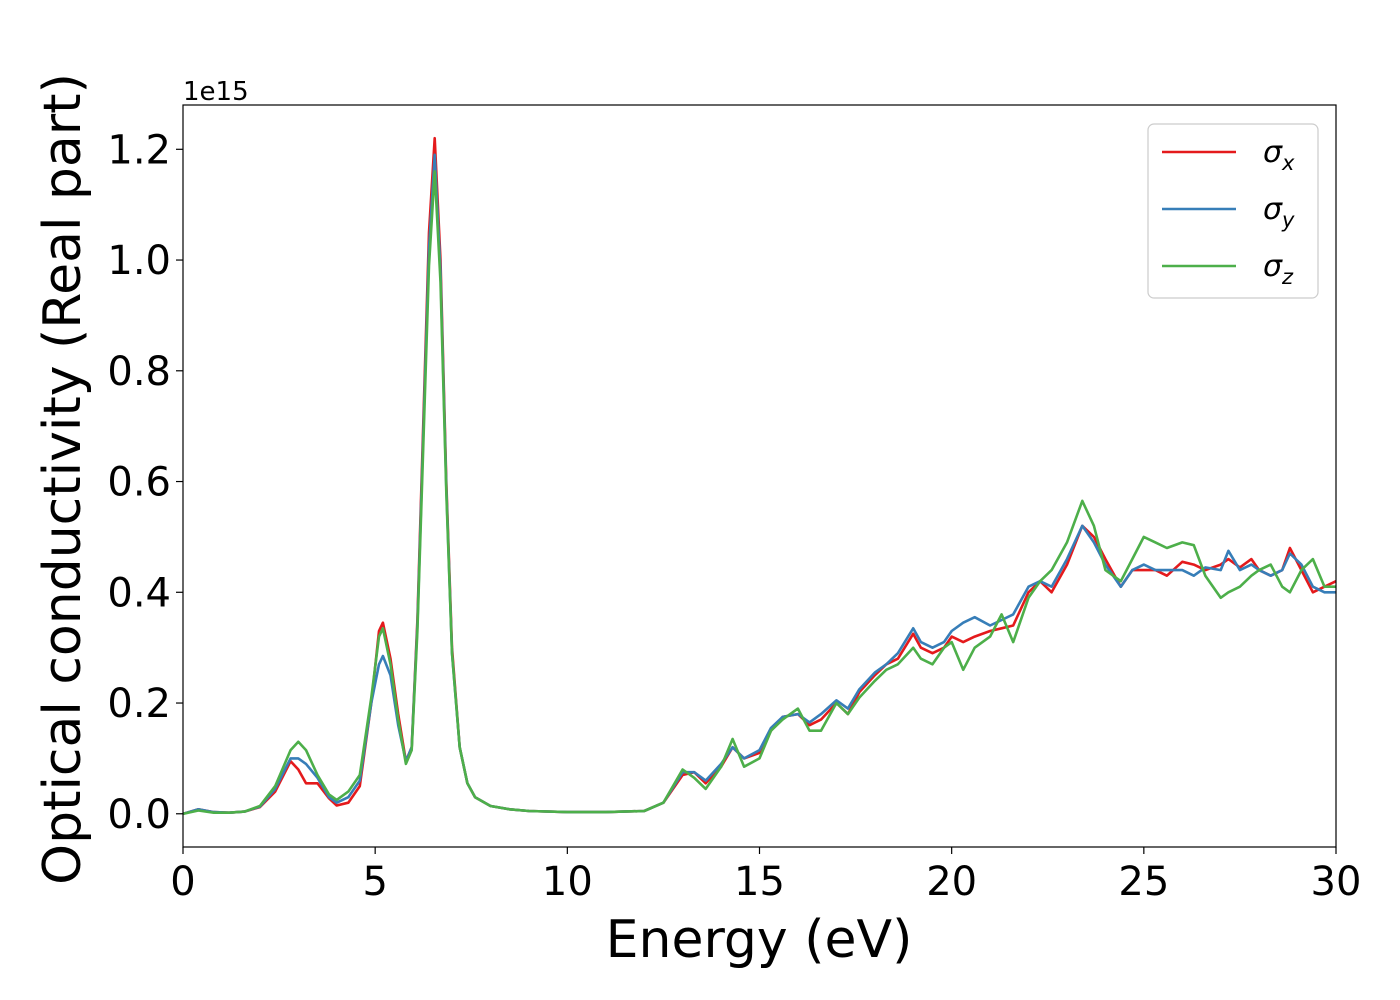  Describe the element at coordinates (139, 593) in the screenshot. I see `y-tick-label: 0.4` at that location.